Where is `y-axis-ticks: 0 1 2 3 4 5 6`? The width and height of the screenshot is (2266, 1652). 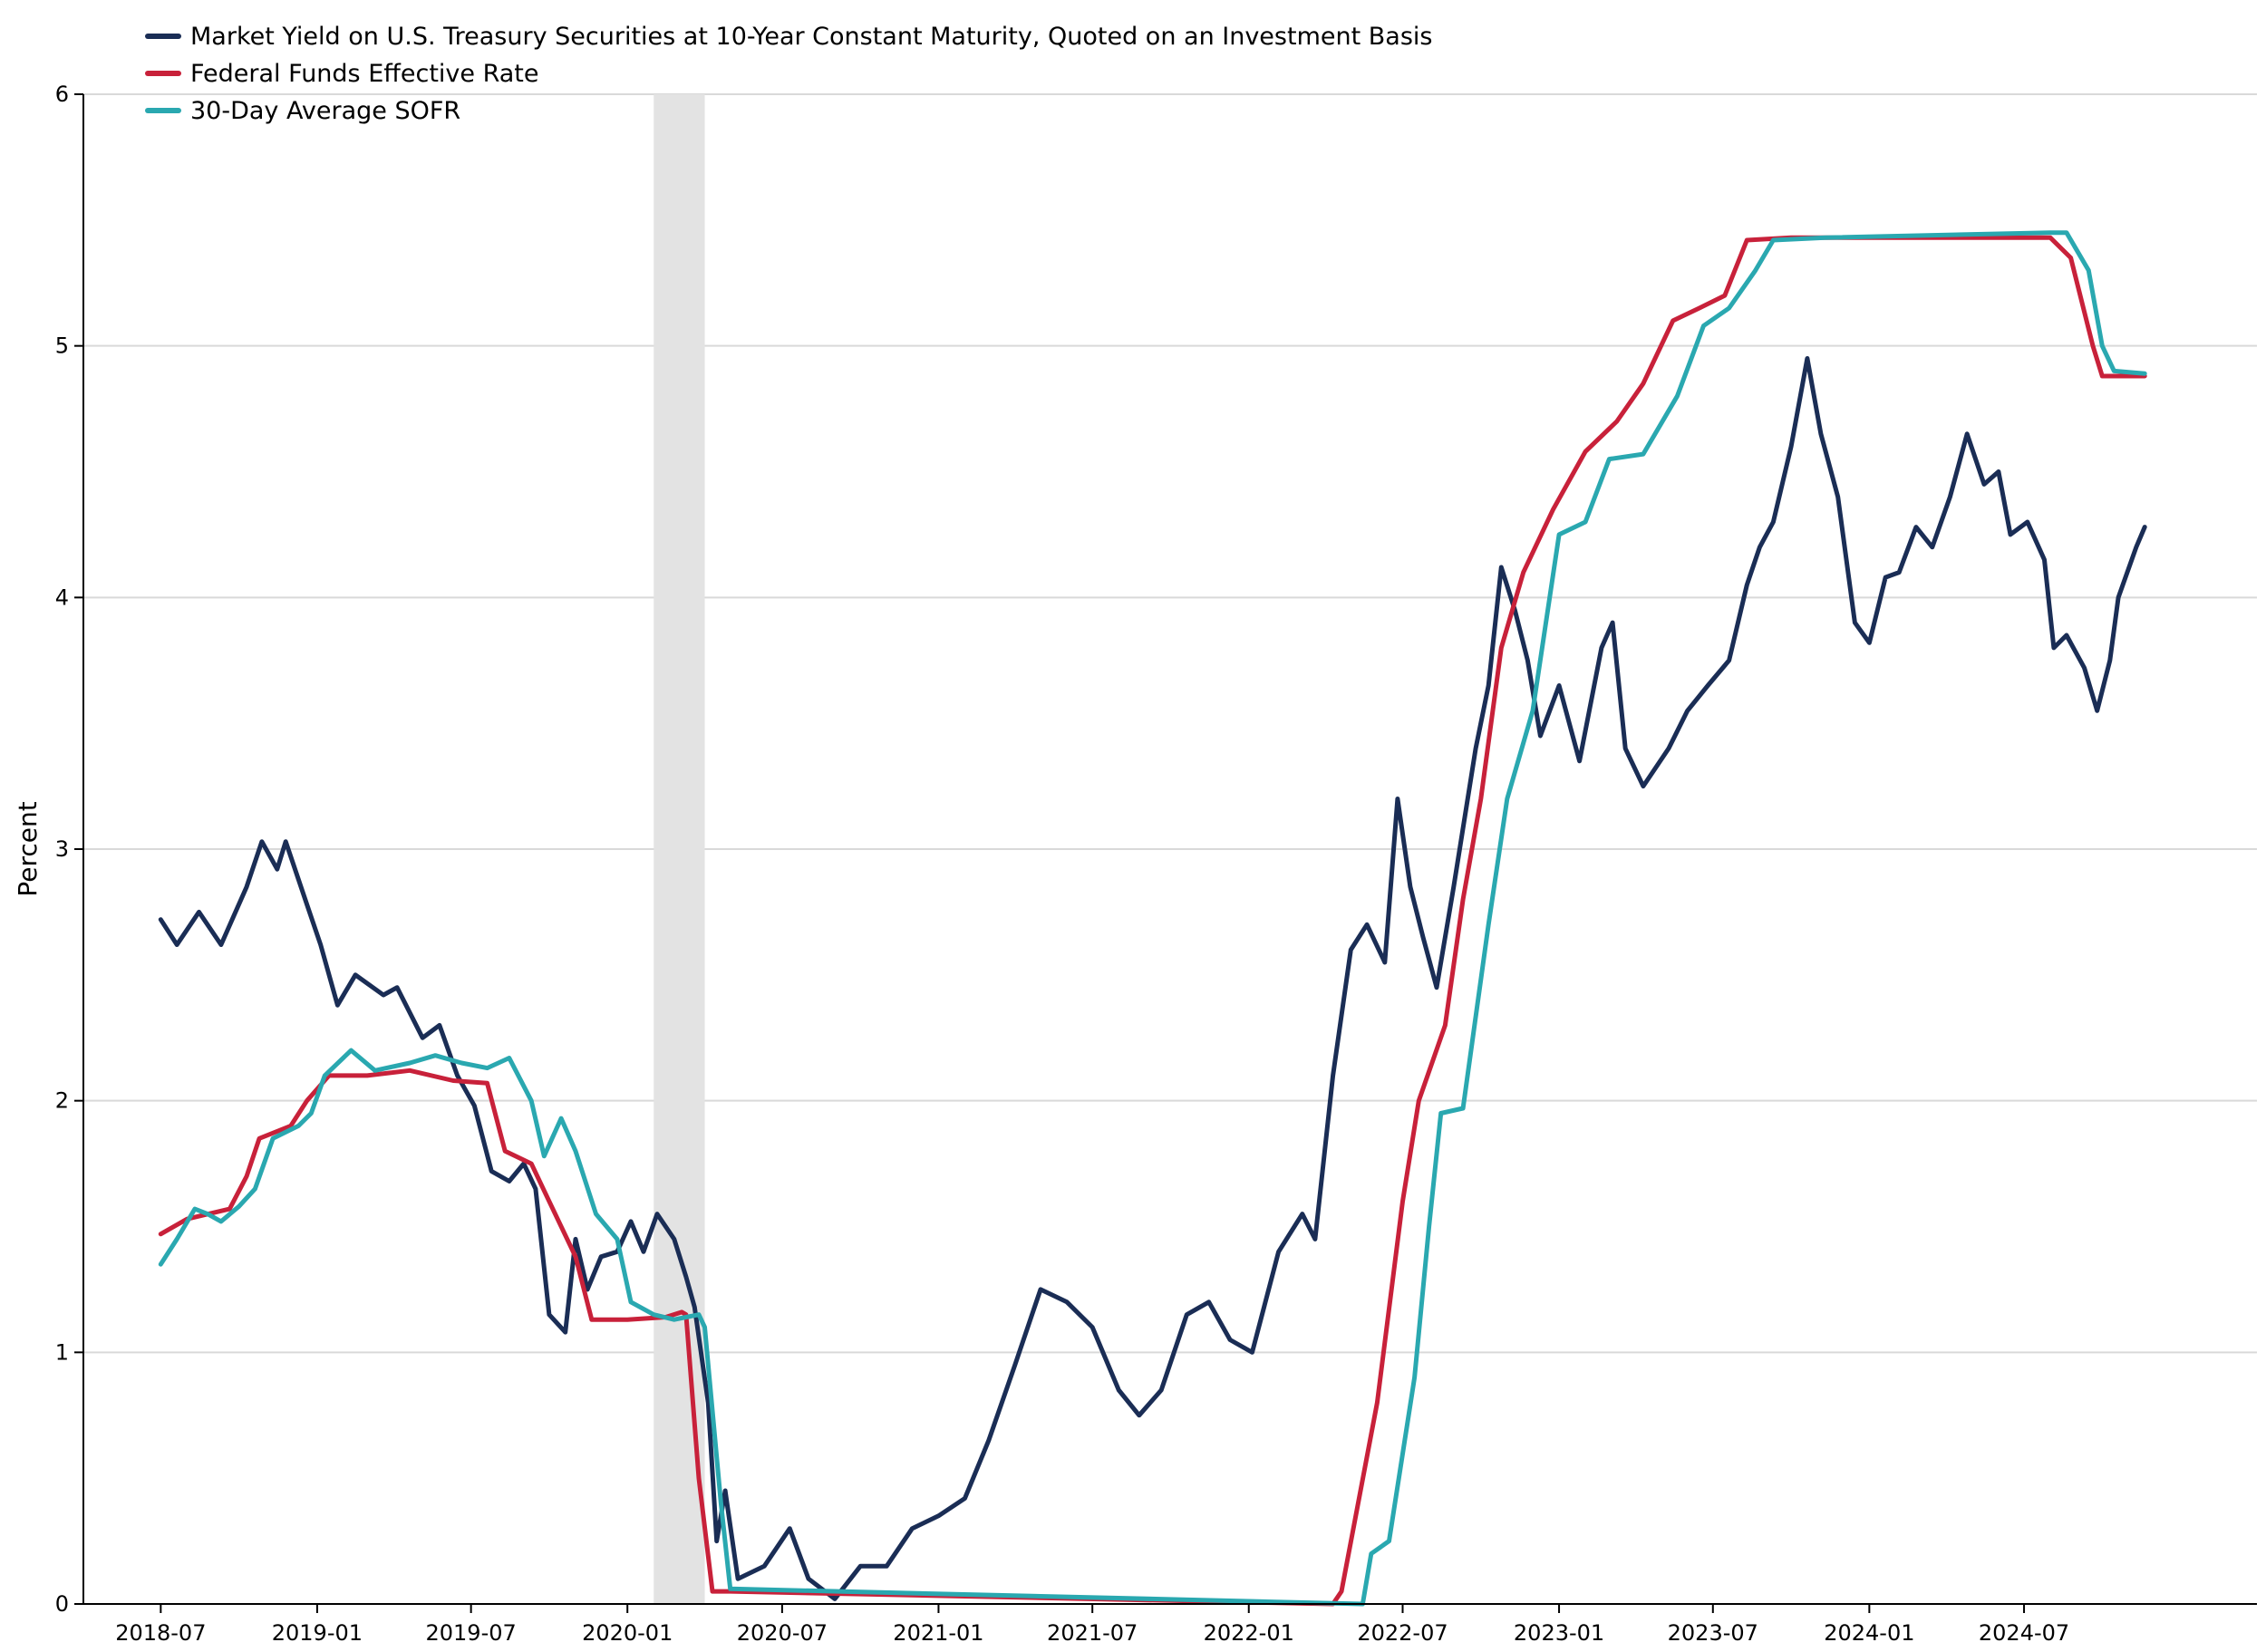 y-axis-ticks: 0 1 2 3 4 5 6 is located at coordinates (69, 849).